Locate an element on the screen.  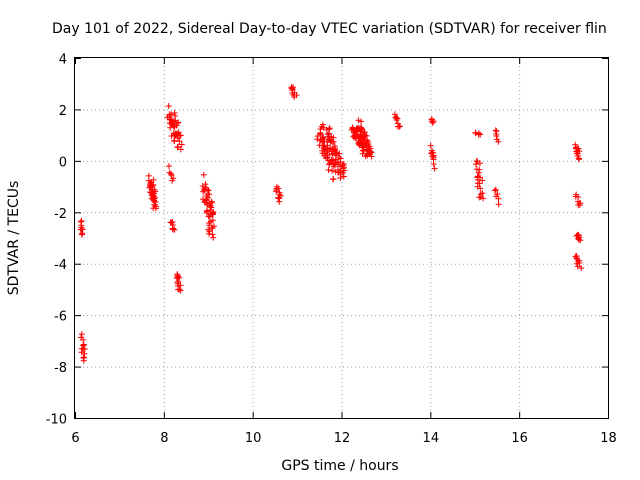
y-tick-label: 4 is located at coordinates (63, 60).